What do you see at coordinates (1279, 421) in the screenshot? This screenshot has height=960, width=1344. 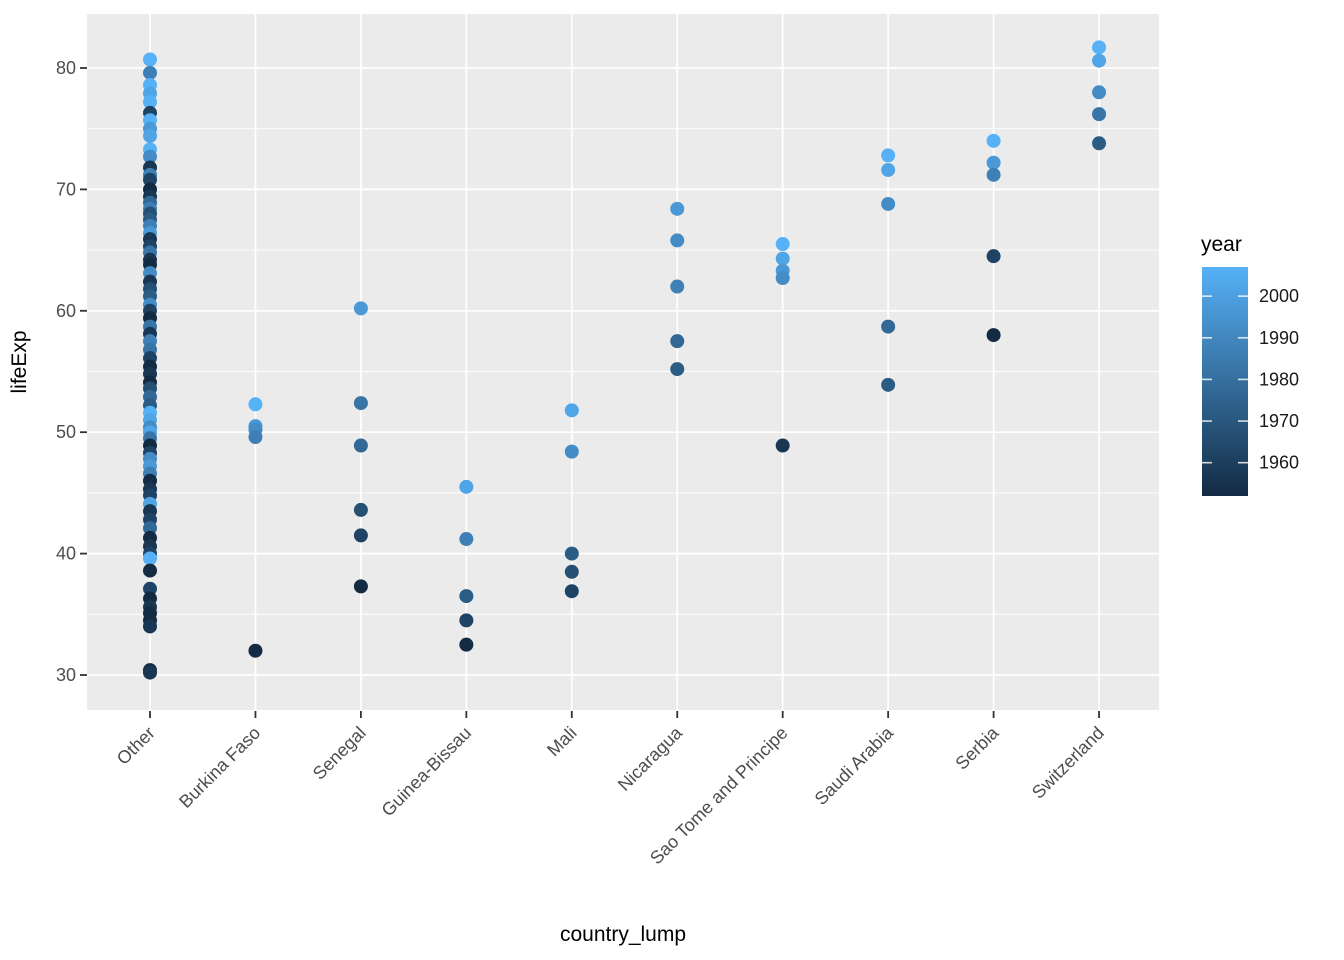 I see `legend-tick-label: 1970` at bounding box center [1279, 421].